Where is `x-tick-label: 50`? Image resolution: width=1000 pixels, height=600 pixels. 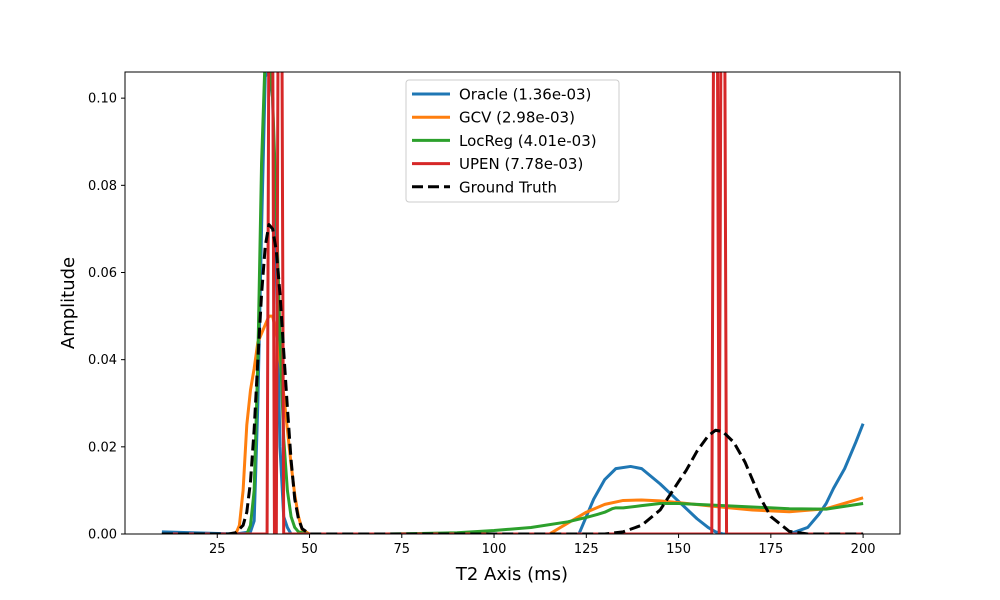
x-tick-label: 50 is located at coordinates (309, 549).